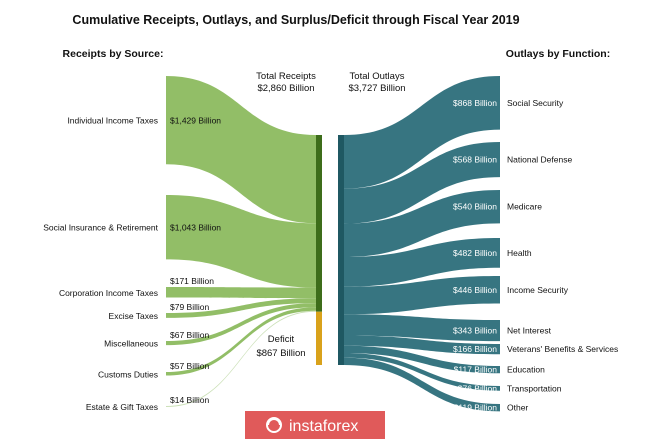 The height and width of the screenshot is (443, 665). I want to click on receipt-name-customs-duties: Customs Duties, so click(128, 374).